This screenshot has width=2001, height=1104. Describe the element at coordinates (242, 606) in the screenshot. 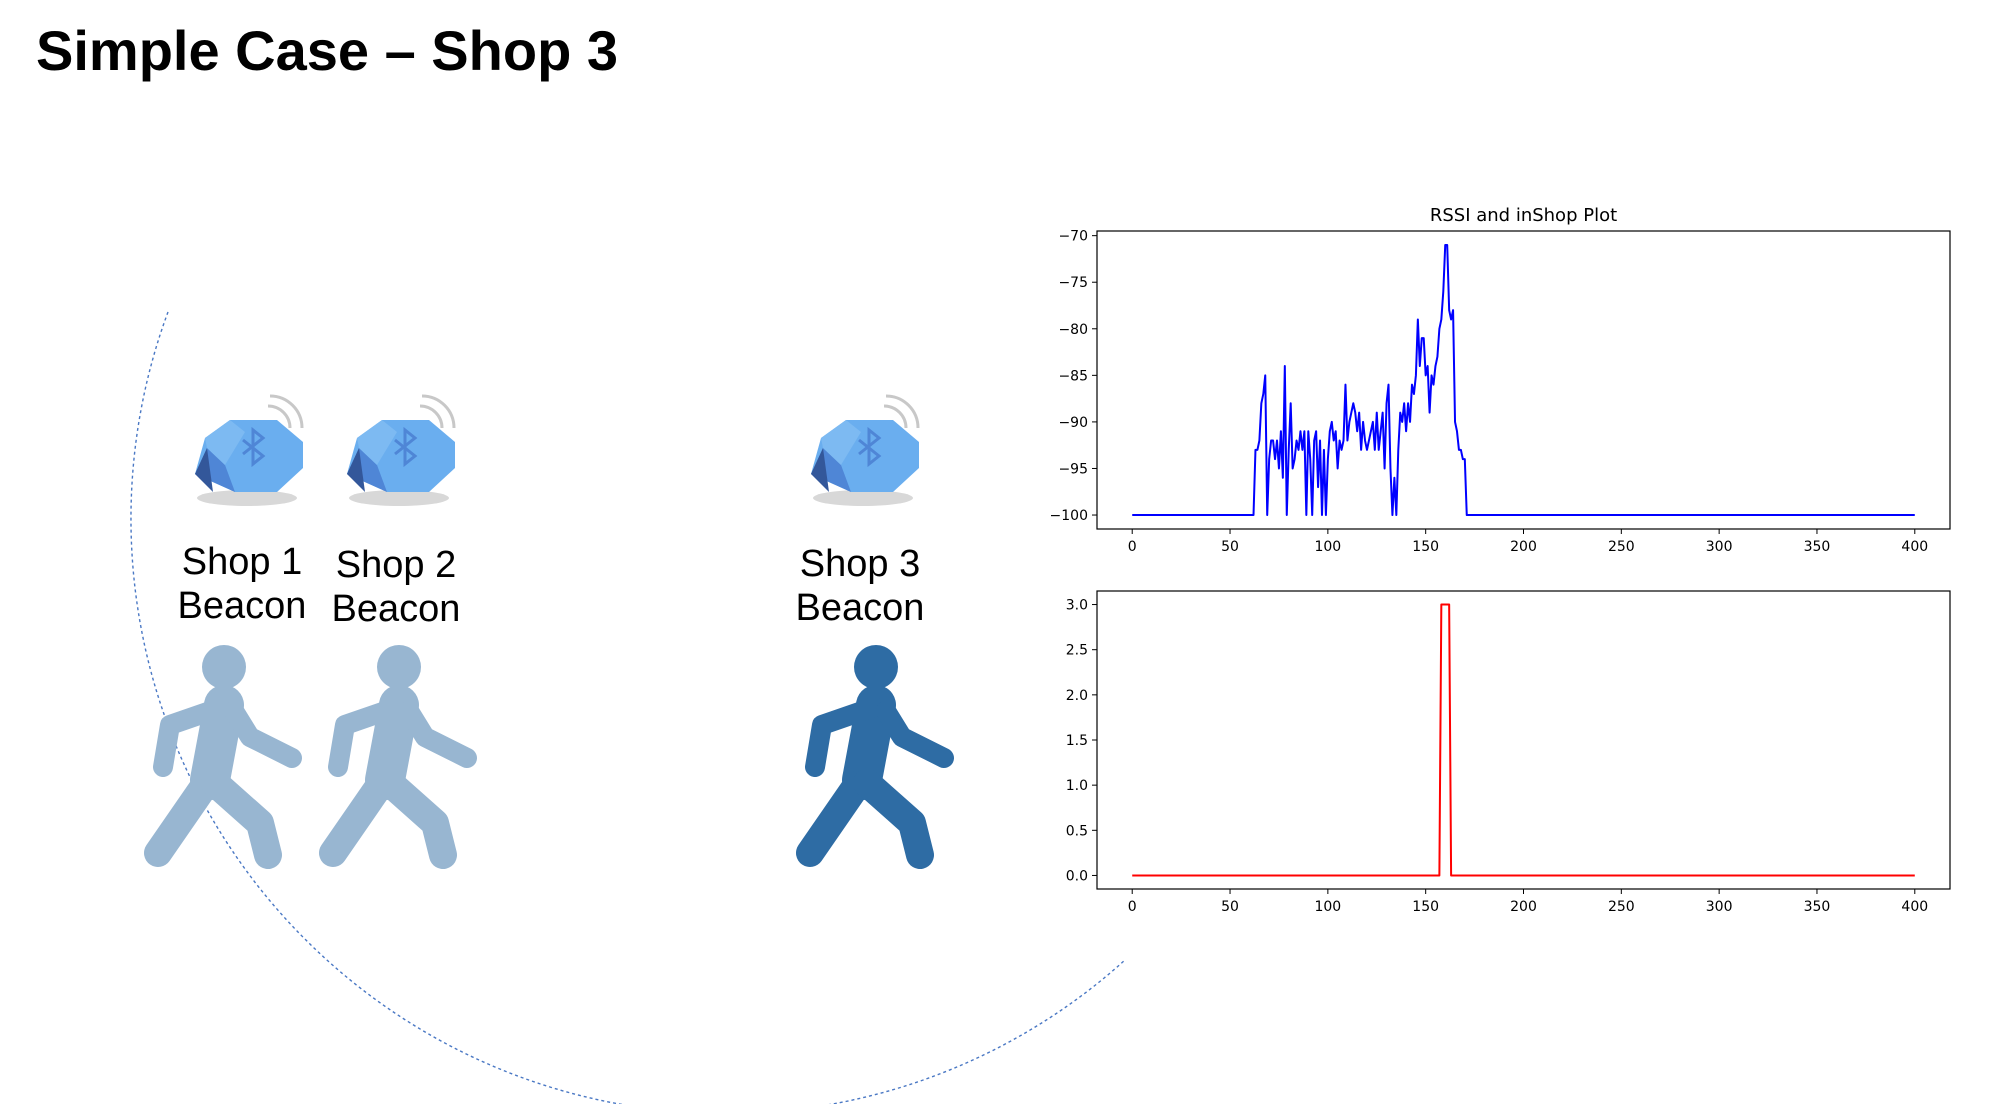

I see `shop-1-beacon-word: Beacon` at that location.